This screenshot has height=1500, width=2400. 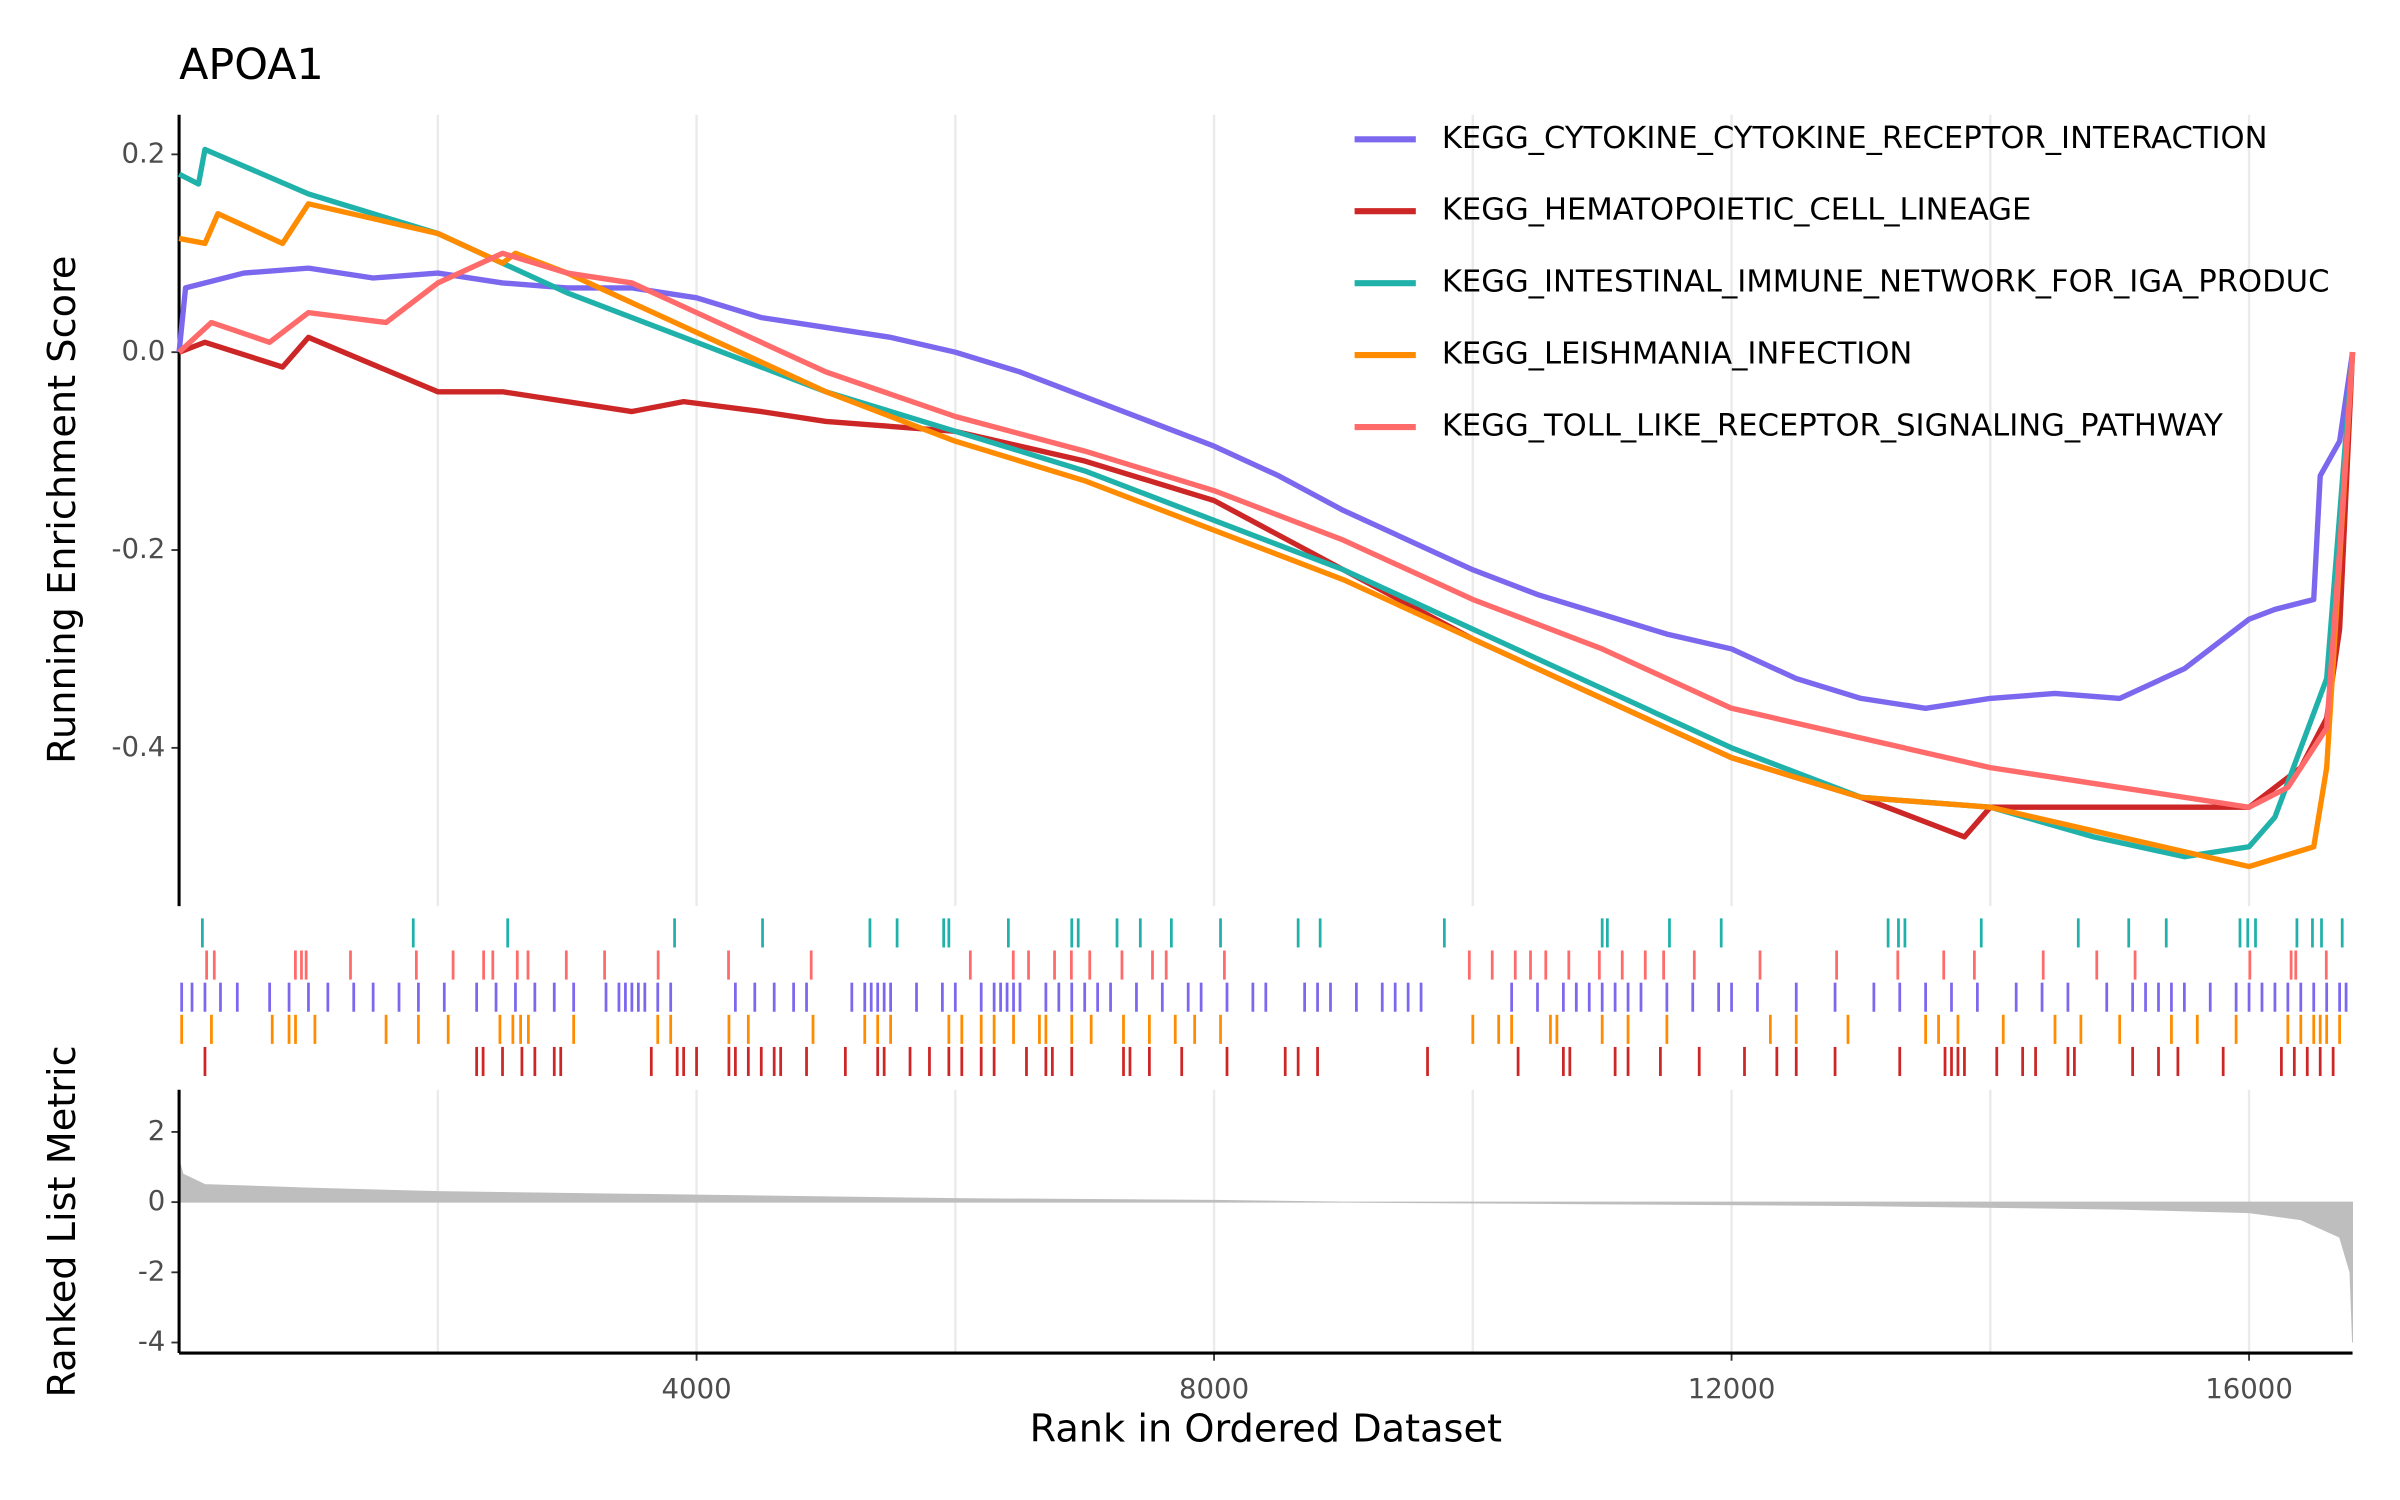 What do you see at coordinates (1266, 1251) in the screenshot?
I see `ranked-metric-area` at bounding box center [1266, 1251].